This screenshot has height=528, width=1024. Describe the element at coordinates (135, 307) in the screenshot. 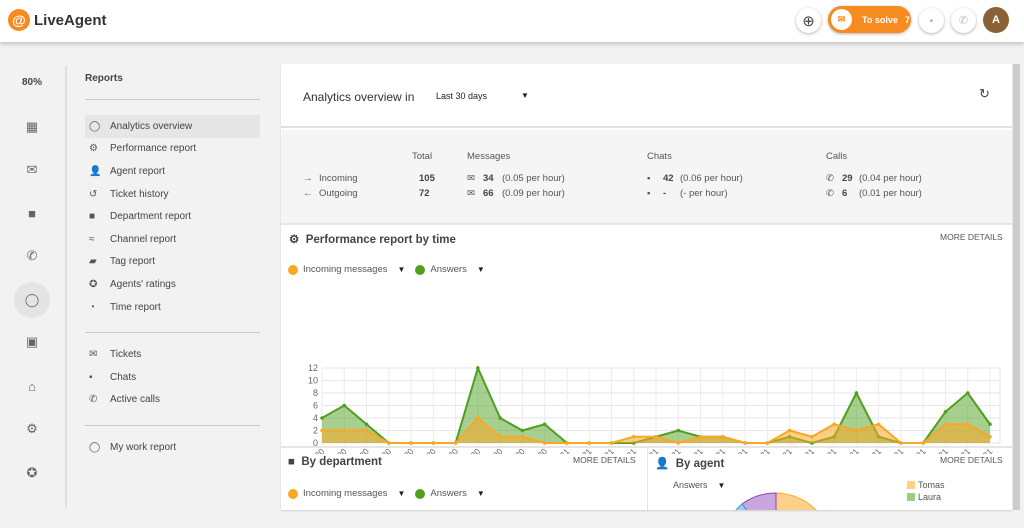

I see `nav-item-label: Time report` at that location.